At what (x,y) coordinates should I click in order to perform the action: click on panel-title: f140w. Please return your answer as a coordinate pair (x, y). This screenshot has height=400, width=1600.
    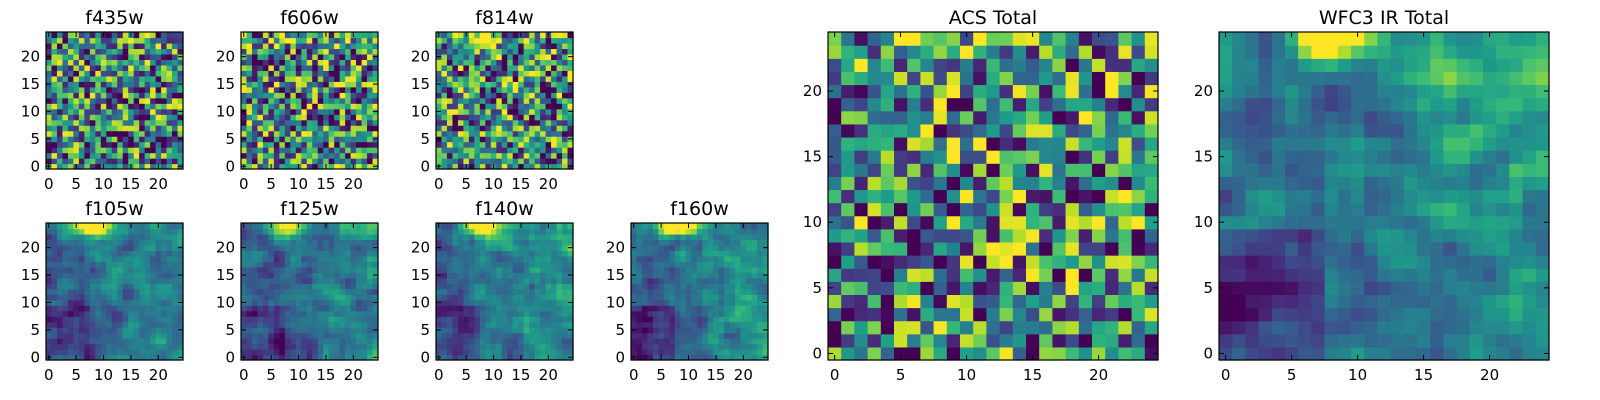
    Looking at the image, I should click on (504, 209).